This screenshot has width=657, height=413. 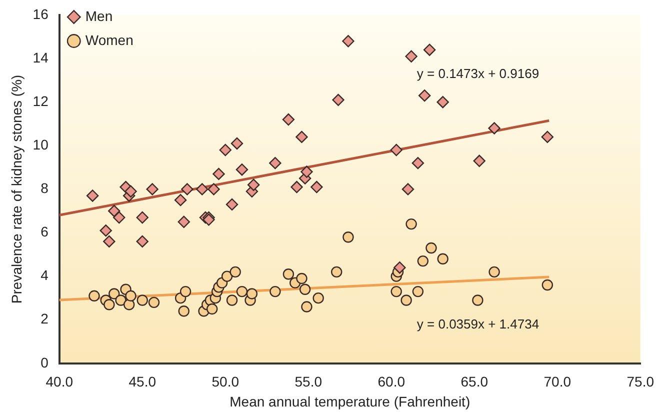 What do you see at coordinates (478, 74) in the screenshot?
I see `annotation: y = 0.1473x + 0.9169` at bounding box center [478, 74].